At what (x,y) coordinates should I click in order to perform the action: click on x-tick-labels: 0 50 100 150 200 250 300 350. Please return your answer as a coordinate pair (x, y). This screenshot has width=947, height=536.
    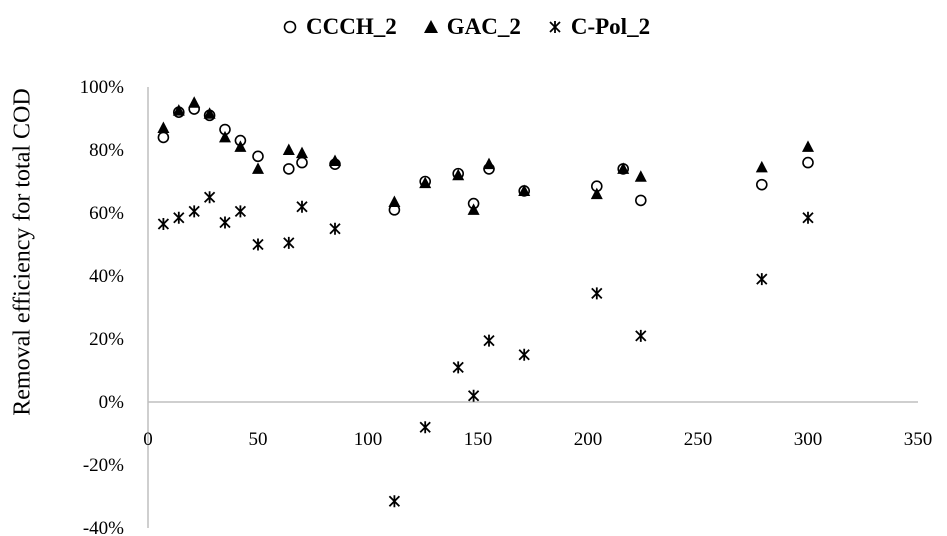
    Looking at the image, I should click on (537, 439).